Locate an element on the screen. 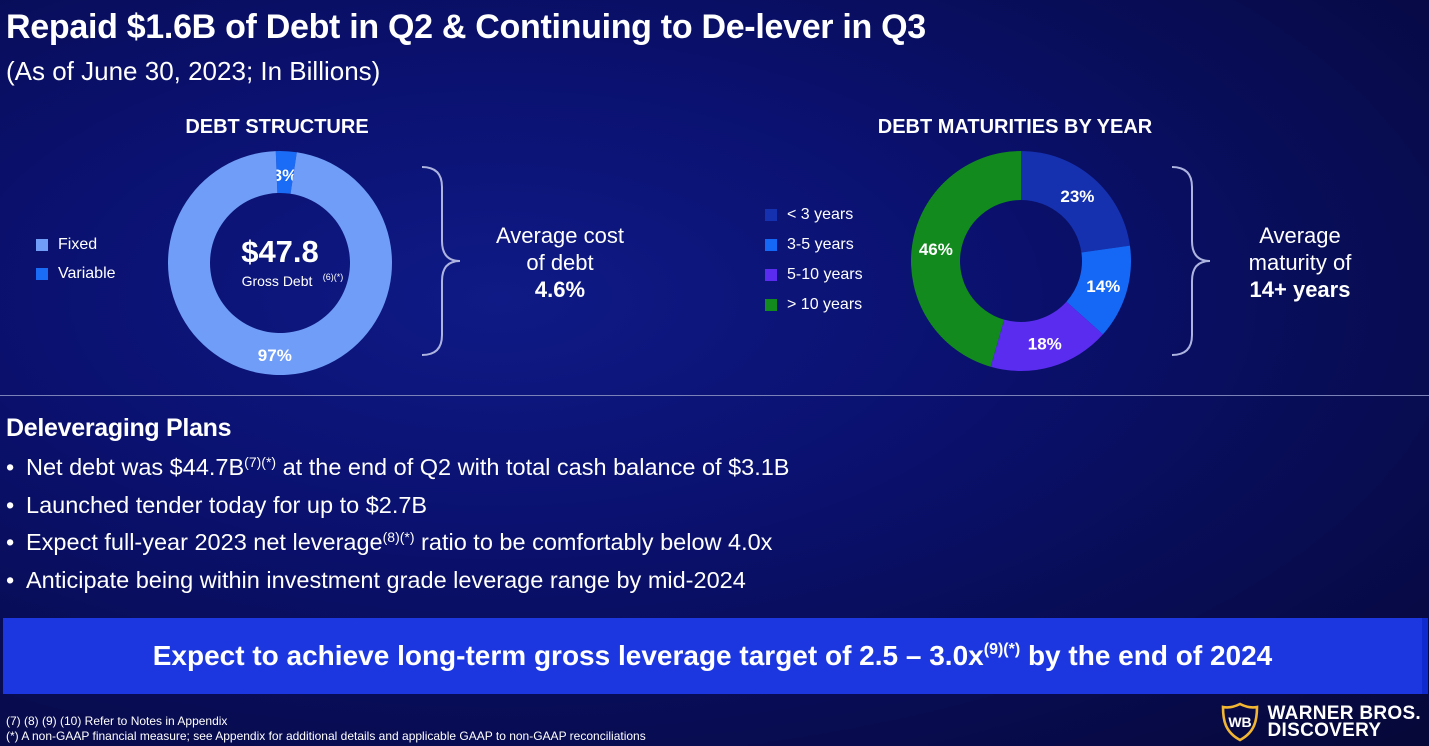 The image size is (1429, 746). center-label: Gross Debt is located at coordinates (277, 281).